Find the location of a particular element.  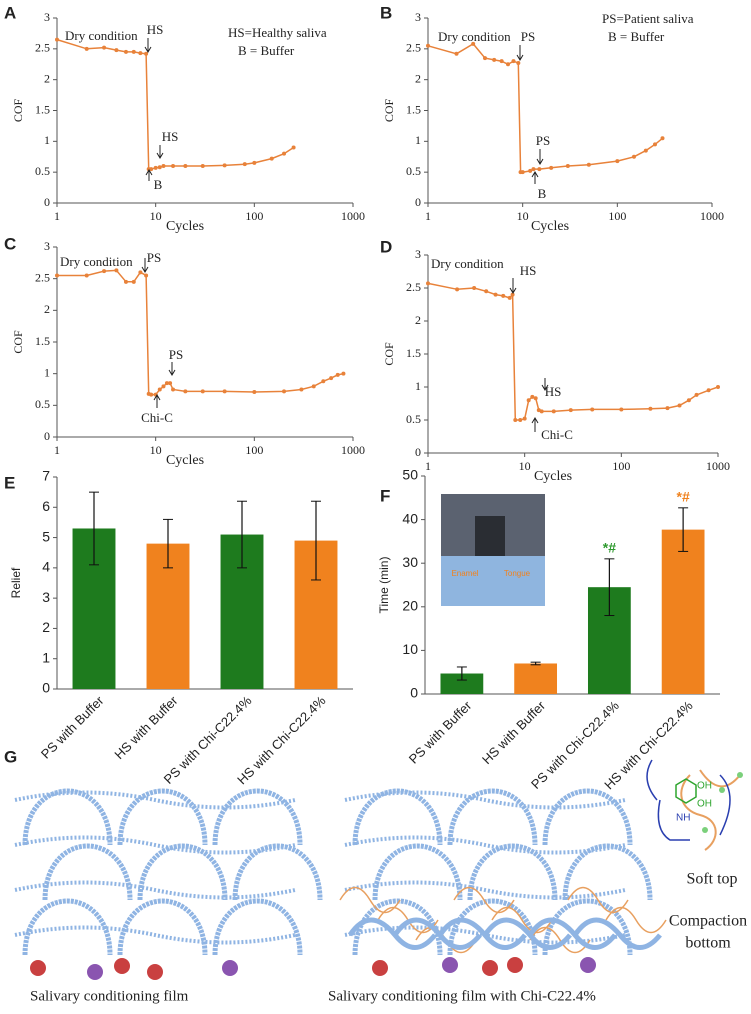

inset-photo is located at coordinates (490, 536).